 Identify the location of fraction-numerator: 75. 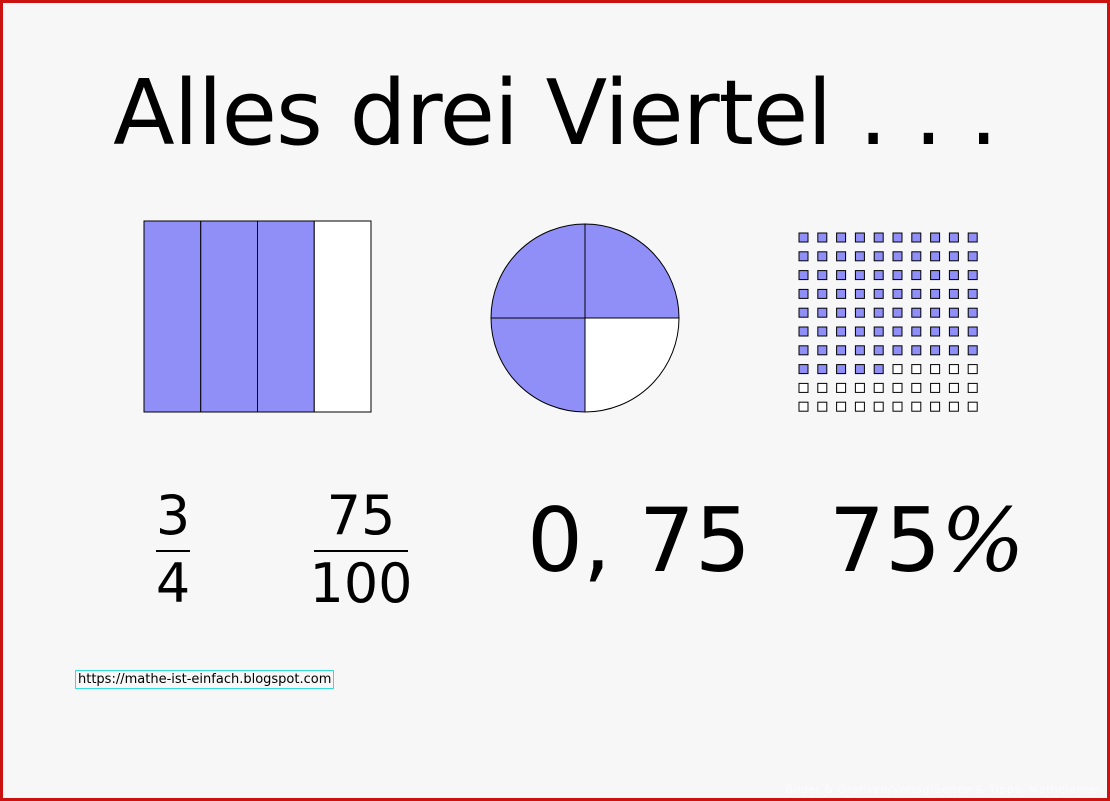
(361, 515).